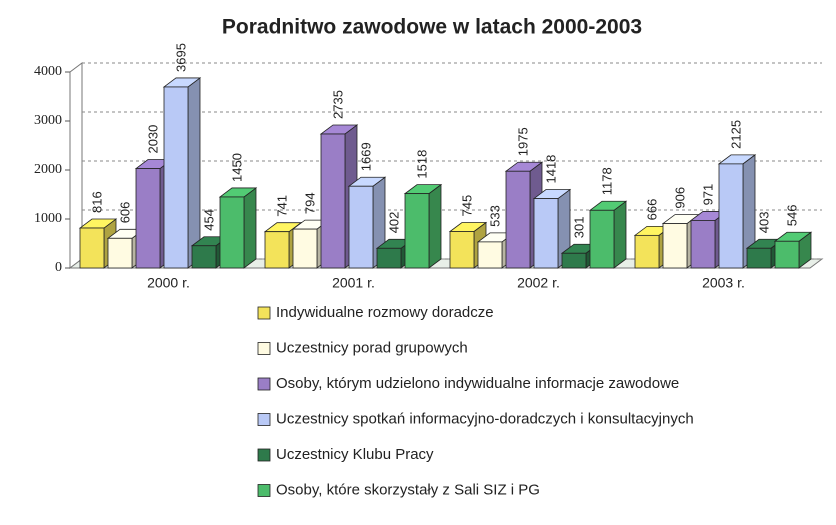  Describe the element at coordinates (152, 139) in the screenshot. I see `data-label: 2030` at that location.